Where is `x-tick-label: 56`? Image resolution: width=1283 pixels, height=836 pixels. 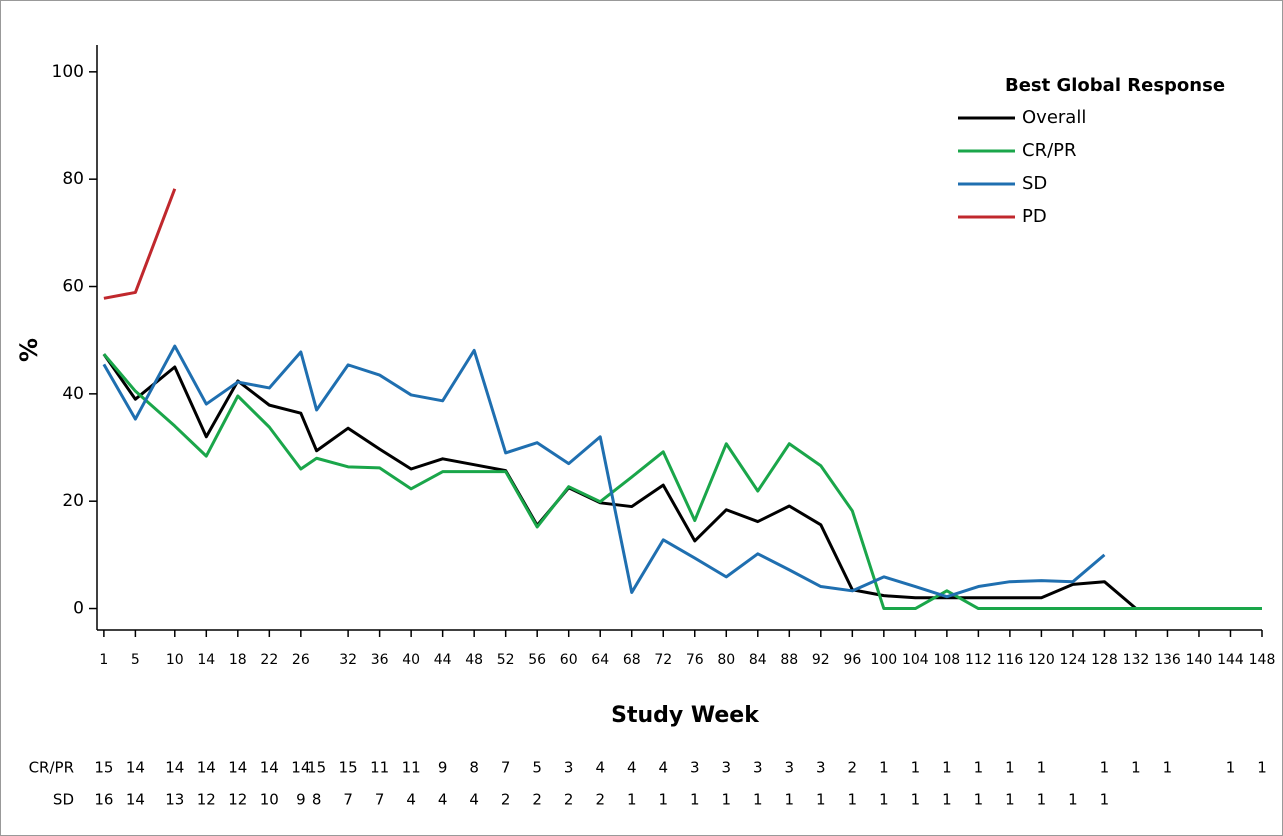
x-tick-label: 56 is located at coordinates (537, 660).